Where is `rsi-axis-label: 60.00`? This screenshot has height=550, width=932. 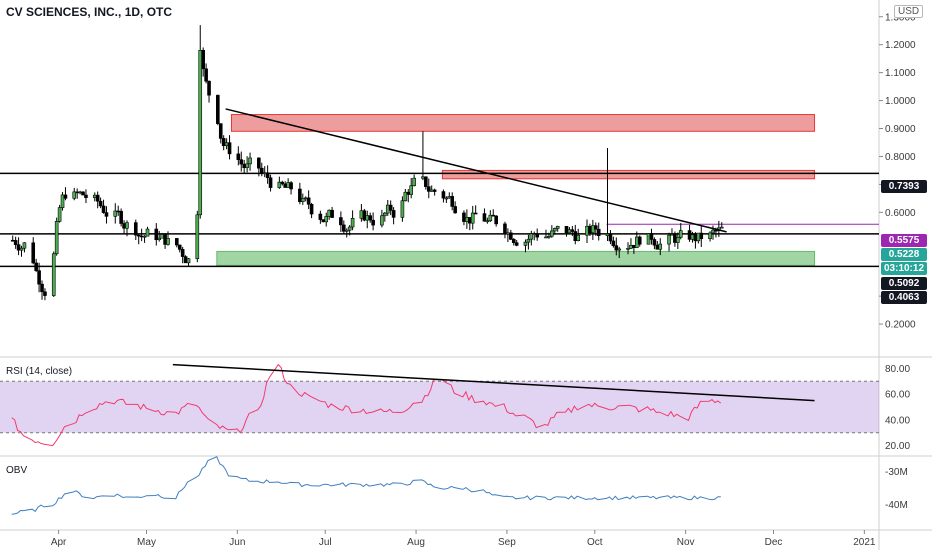
rsi-axis-label: 60.00 is located at coordinates (897, 395).